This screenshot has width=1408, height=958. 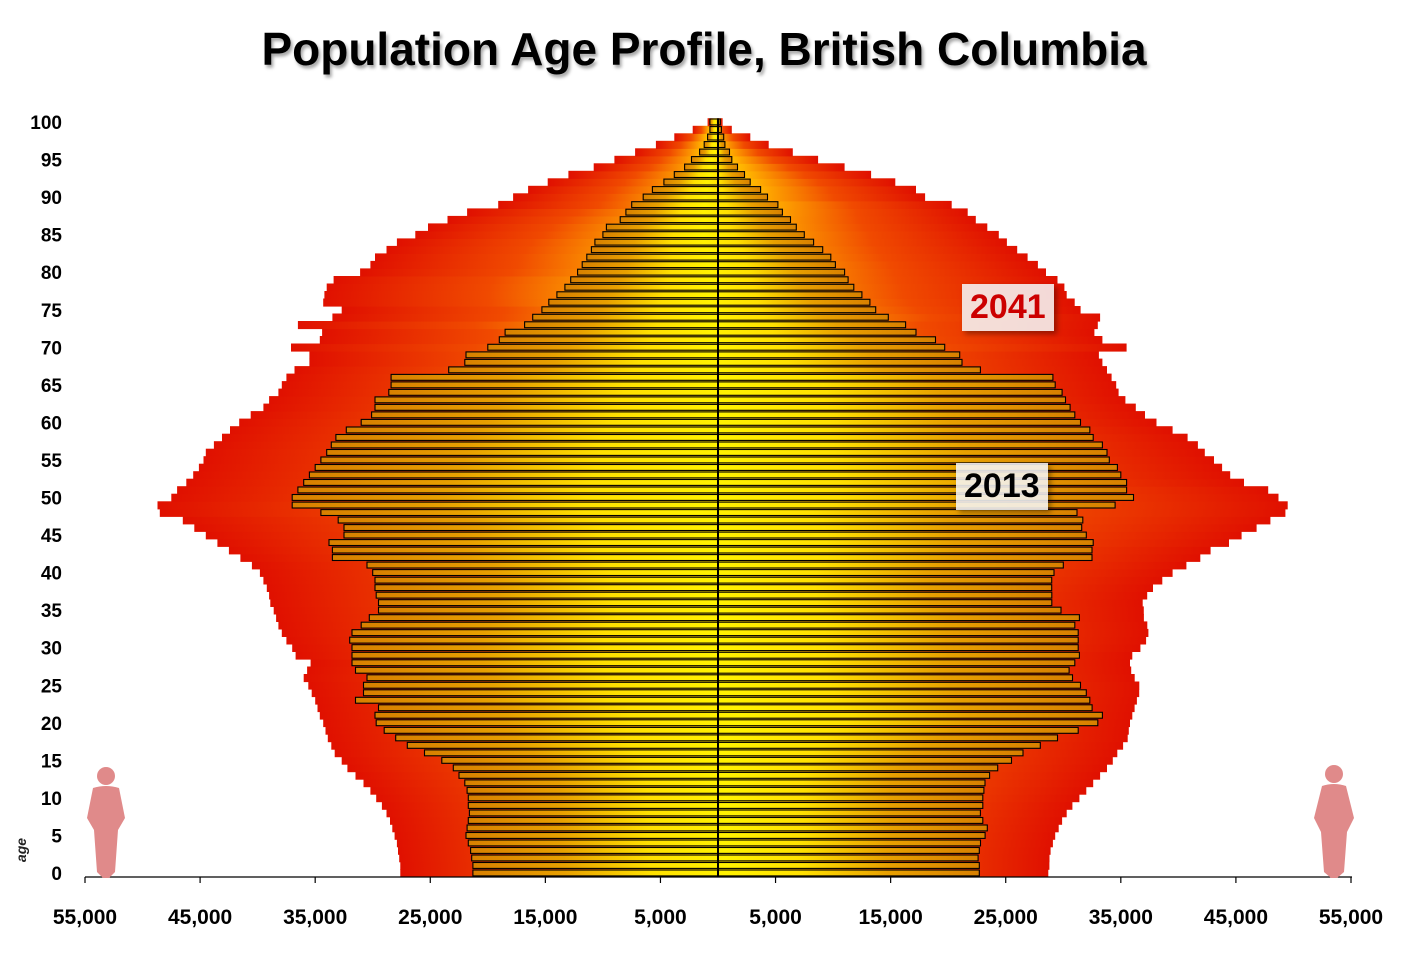 What do you see at coordinates (52, 536) in the screenshot?
I see `y-tick-label: 45` at bounding box center [52, 536].